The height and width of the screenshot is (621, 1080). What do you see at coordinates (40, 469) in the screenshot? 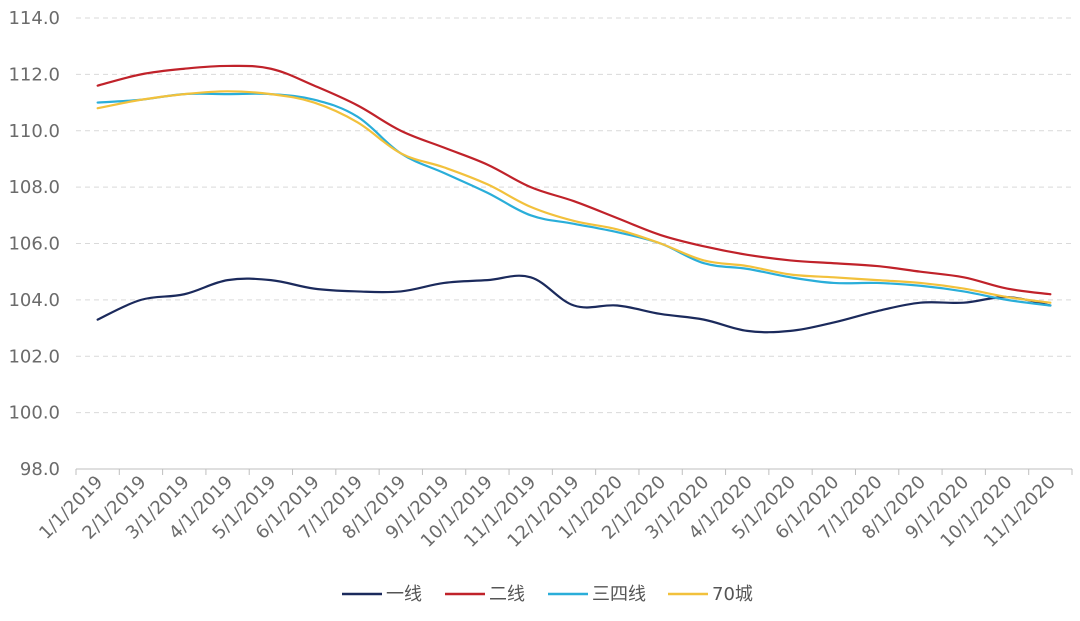
I see `y-tick-label: 98.0` at bounding box center [40, 469].